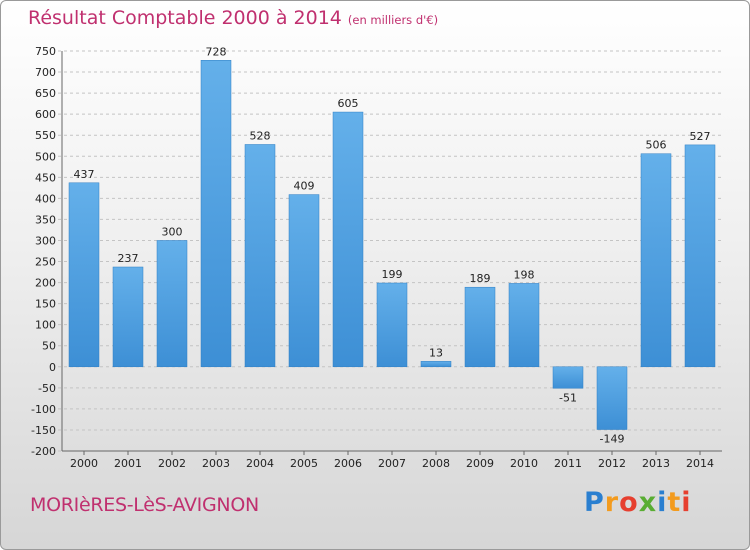  Describe the element at coordinates (612, 439) in the screenshot. I see `data-label: -149` at that location.